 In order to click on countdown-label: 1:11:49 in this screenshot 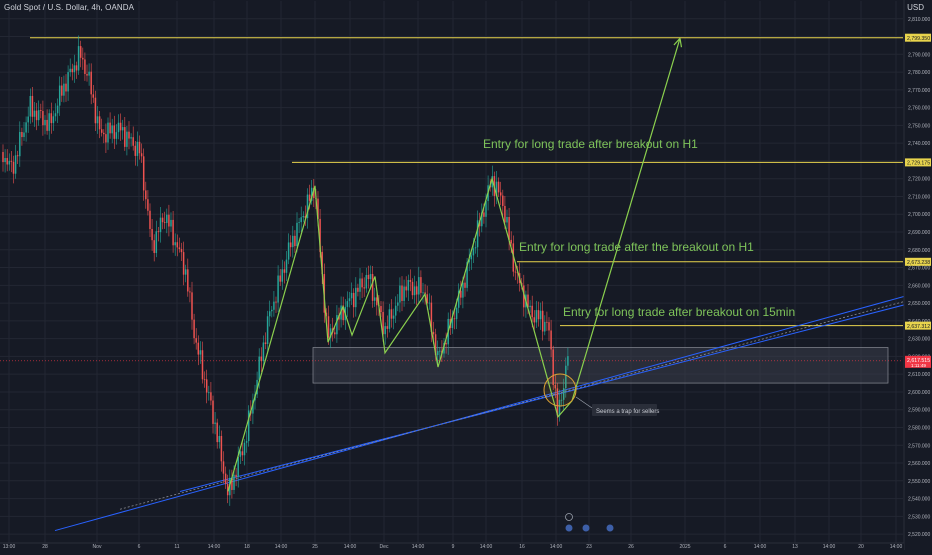, I will do `click(918, 365)`.